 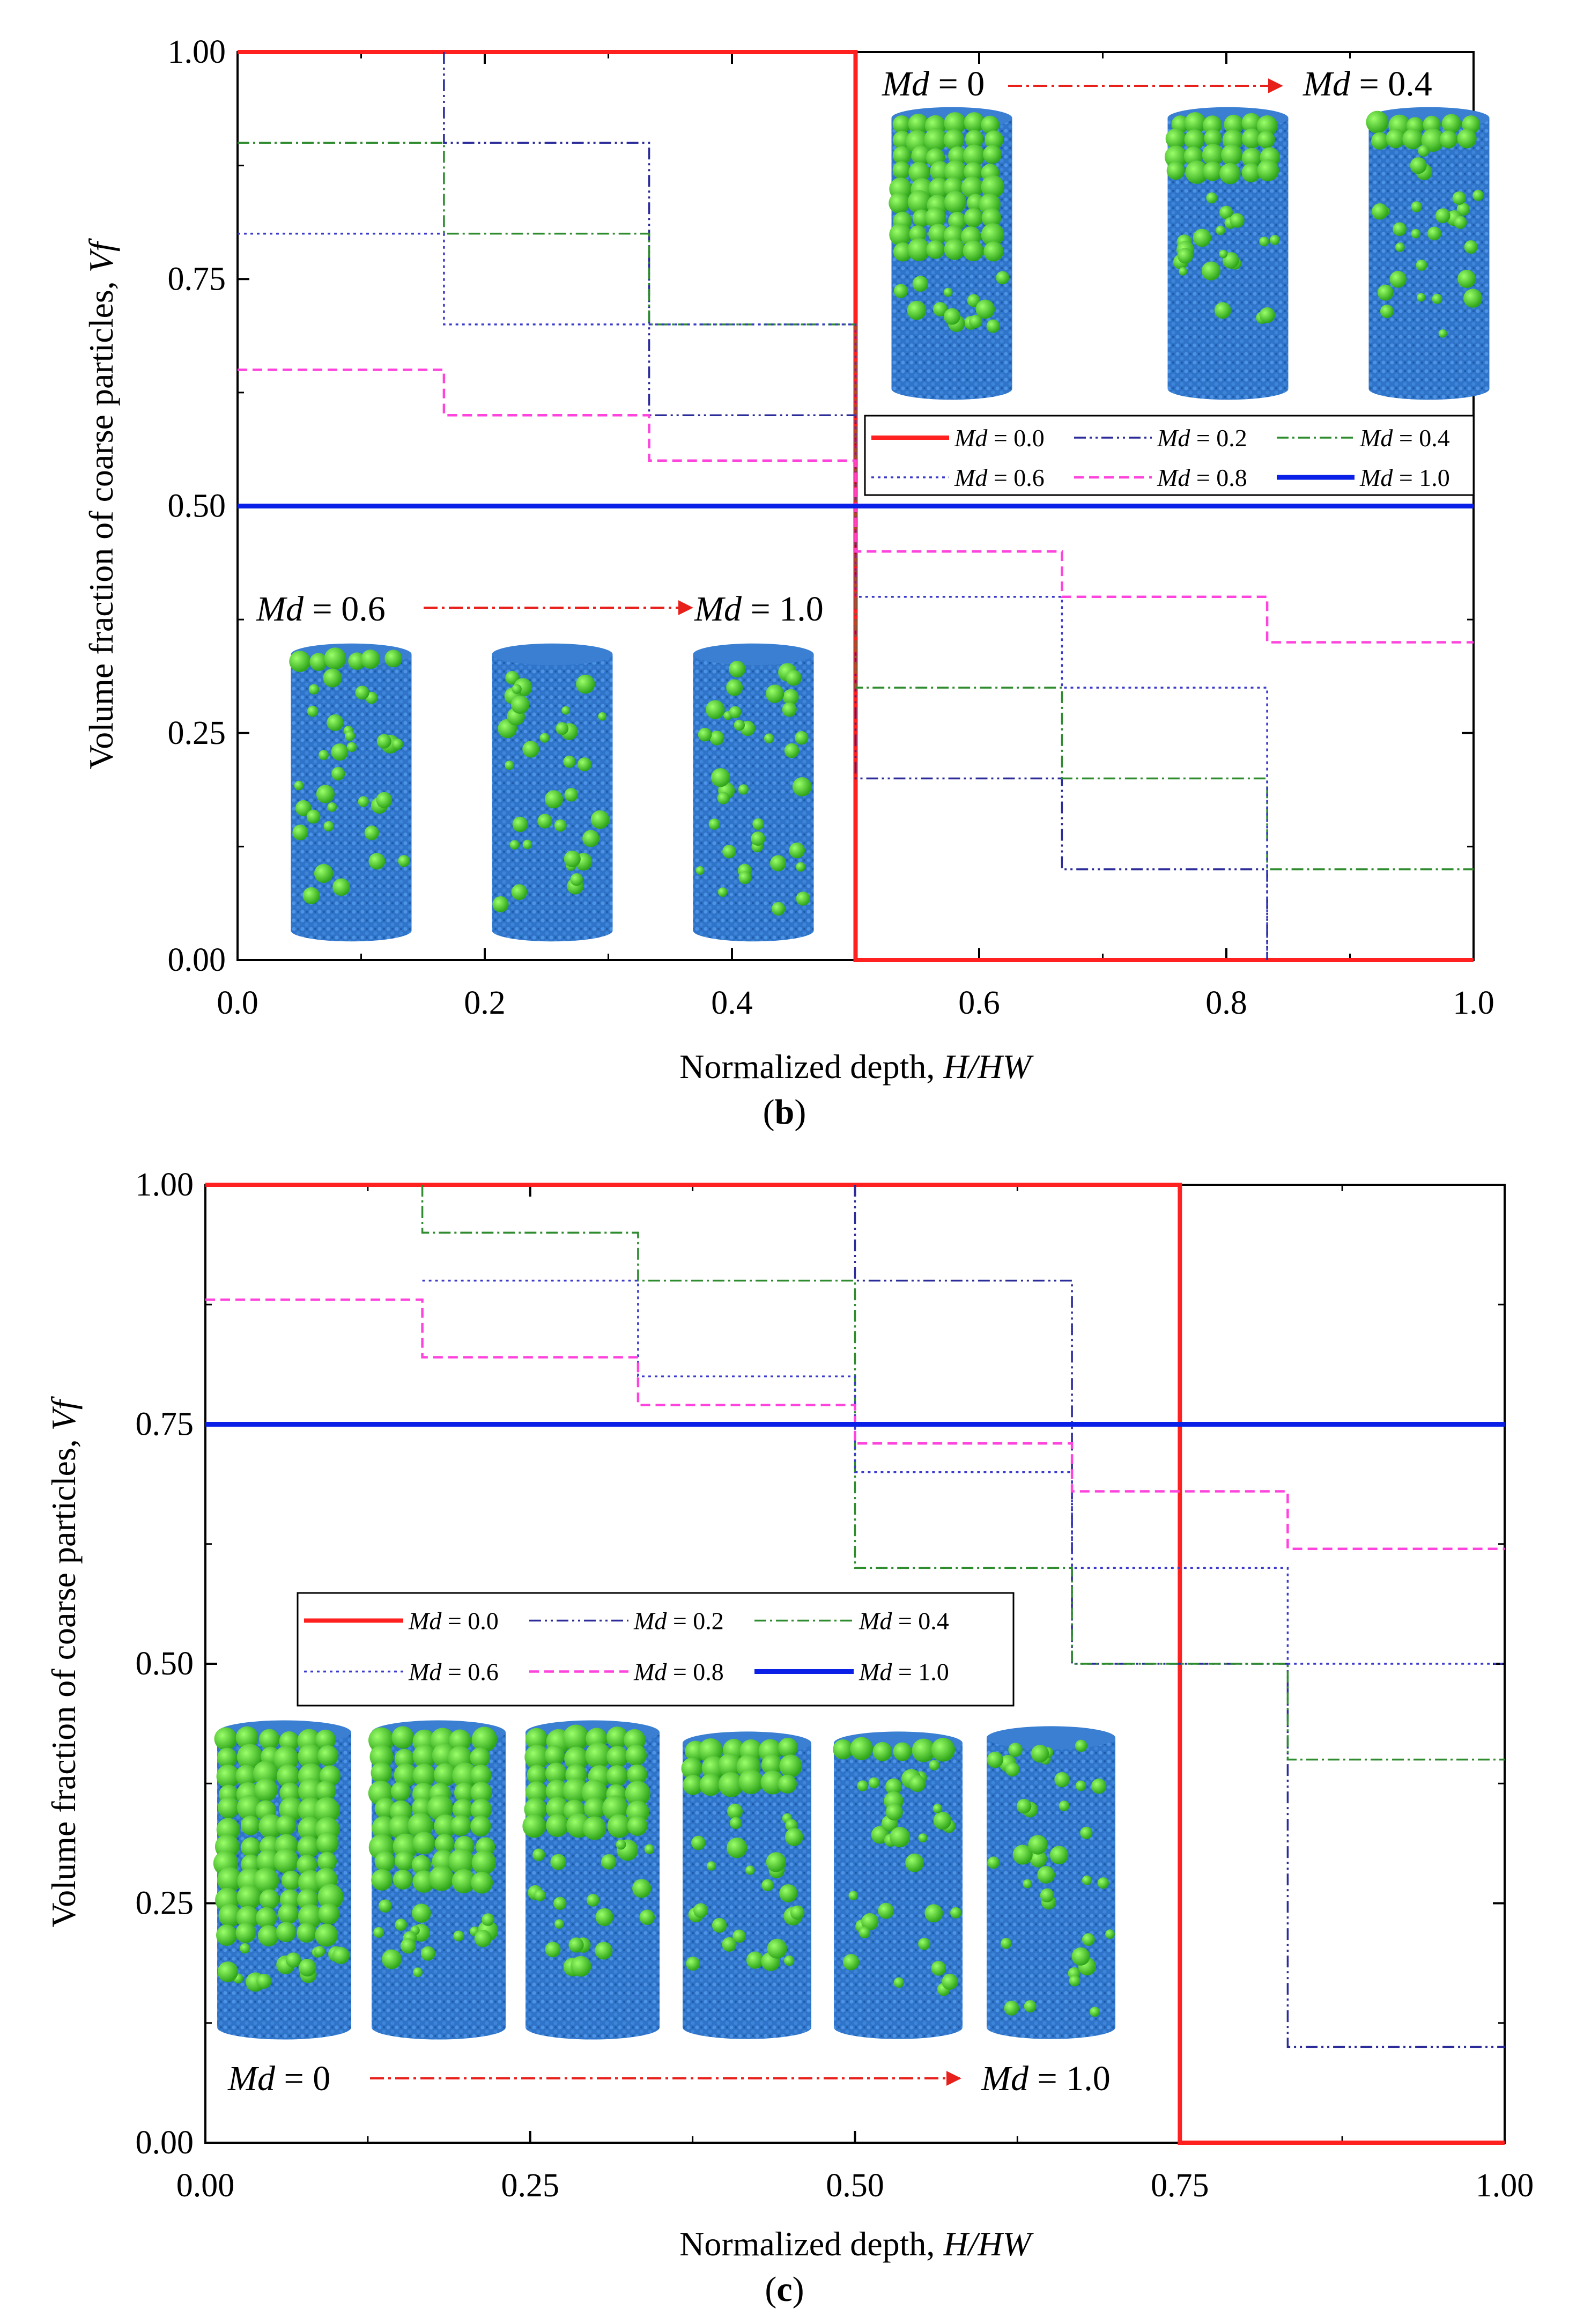 What do you see at coordinates (1473, 1003) in the screenshot?
I see `x-tick-label: 1.0` at bounding box center [1473, 1003].